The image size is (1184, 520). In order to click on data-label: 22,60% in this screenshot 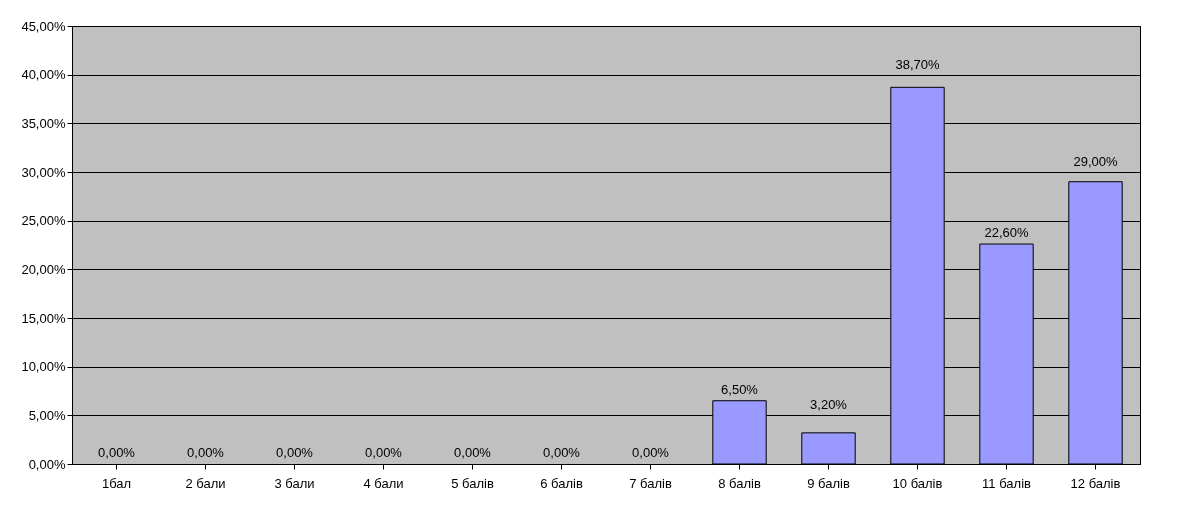, I will do `click(1006, 233)`.